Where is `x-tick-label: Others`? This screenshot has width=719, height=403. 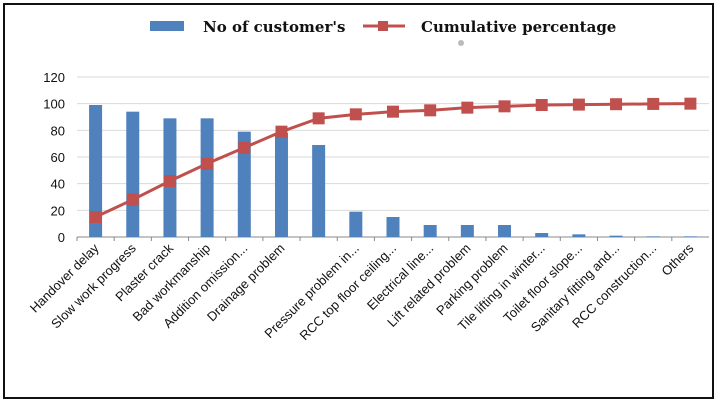 x-tick-label: Others is located at coordinates (677, 259).